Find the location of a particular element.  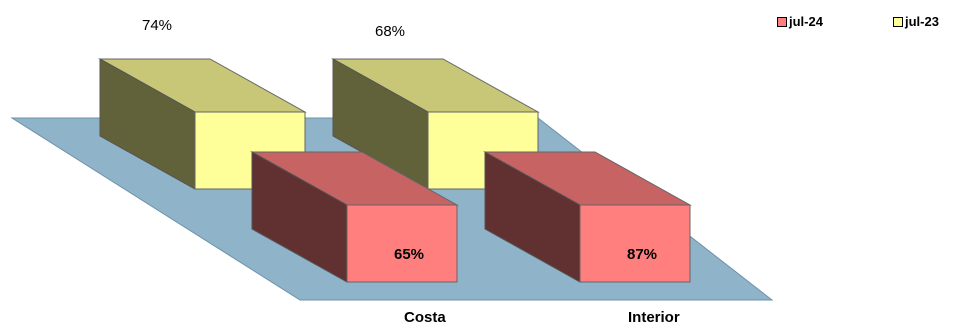

bar-front-jul-24-costa is located at coordinates (402, 243).